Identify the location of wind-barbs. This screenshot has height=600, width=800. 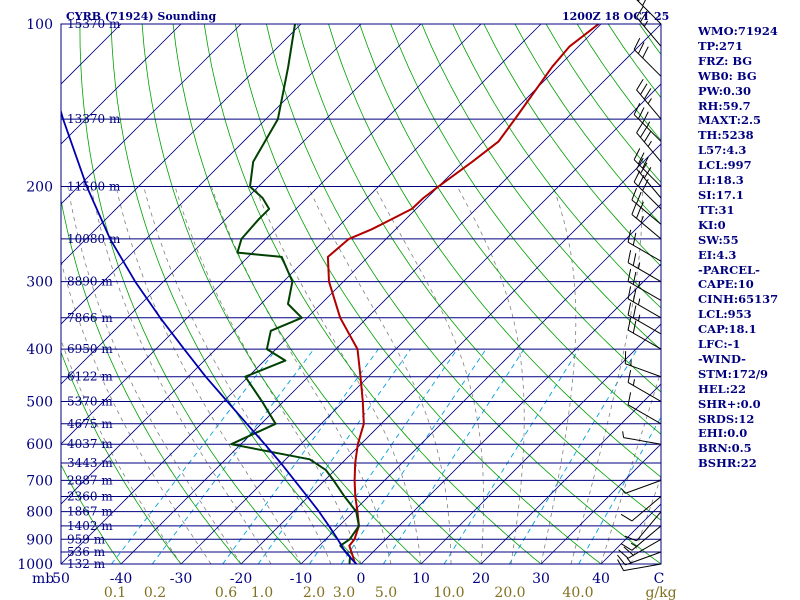
(639, 286).